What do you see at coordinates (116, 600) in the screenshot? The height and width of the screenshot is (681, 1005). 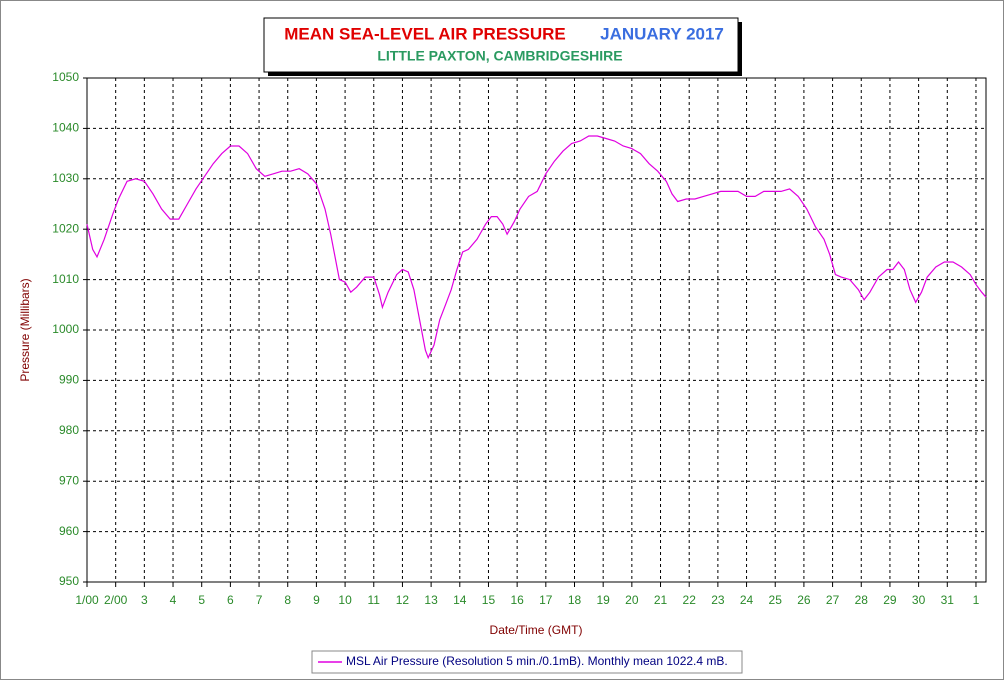 I see `x-tick-label: 2/00` at bounding box center [116, 600].